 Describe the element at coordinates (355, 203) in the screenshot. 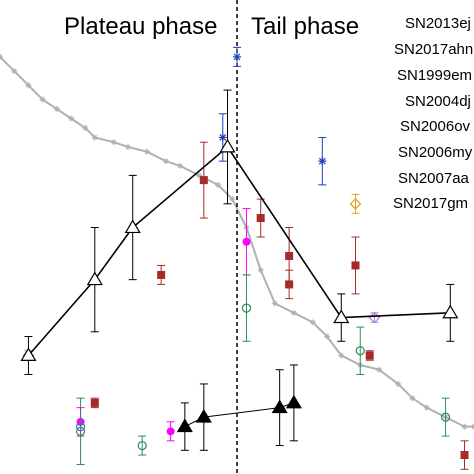

I see `scatter-point-open-diamond` at that location.